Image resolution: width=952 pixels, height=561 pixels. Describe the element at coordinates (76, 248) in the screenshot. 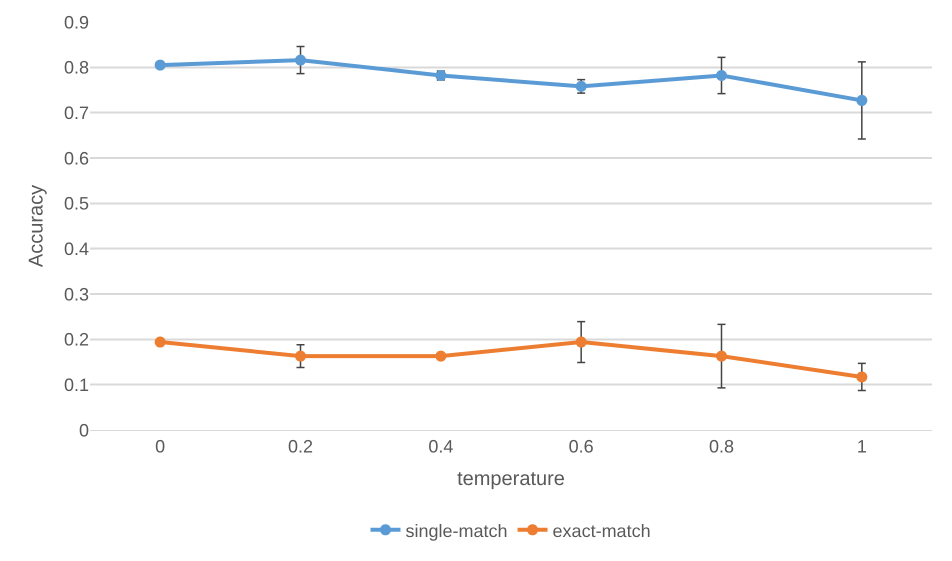

I see `y-tick-label: 0.4` at that location.